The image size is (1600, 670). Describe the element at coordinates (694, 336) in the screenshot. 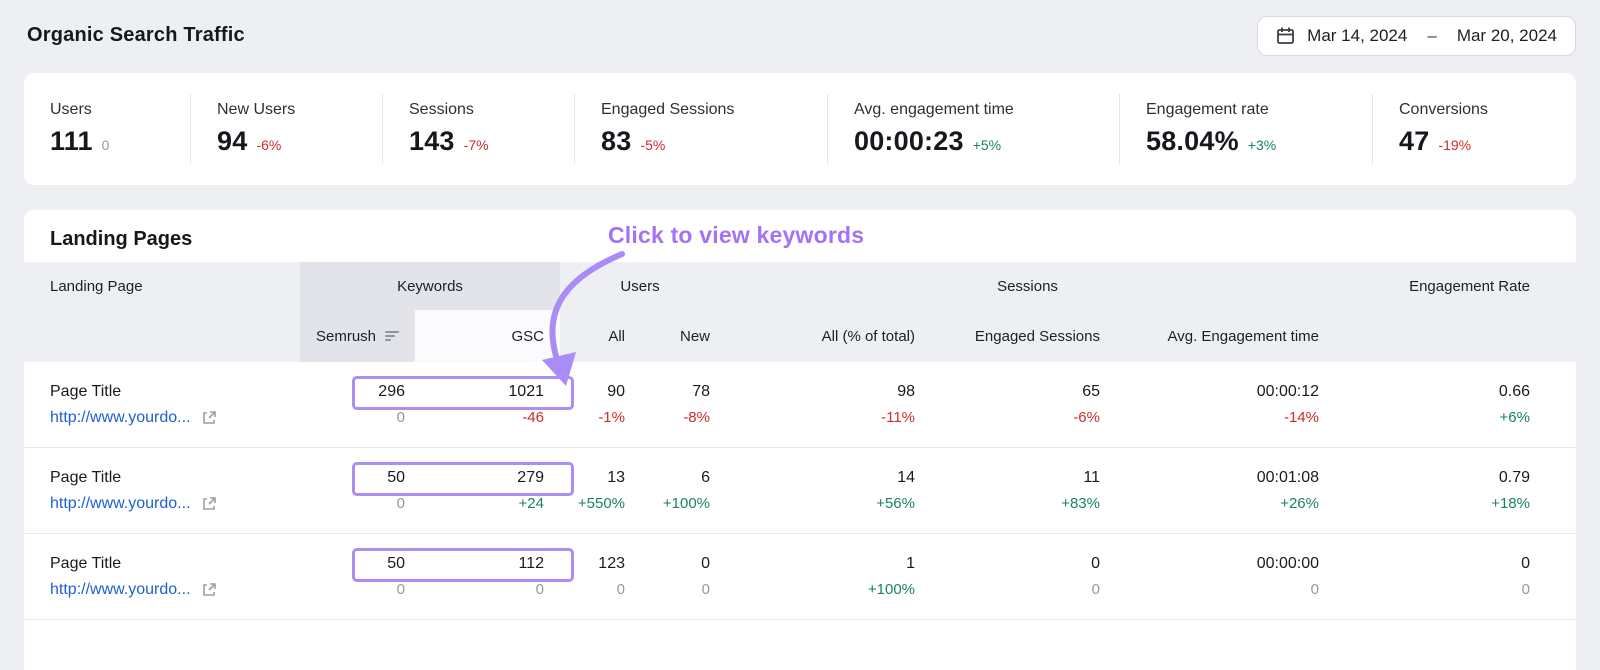

I see `col-header-users-new: New` at that location.